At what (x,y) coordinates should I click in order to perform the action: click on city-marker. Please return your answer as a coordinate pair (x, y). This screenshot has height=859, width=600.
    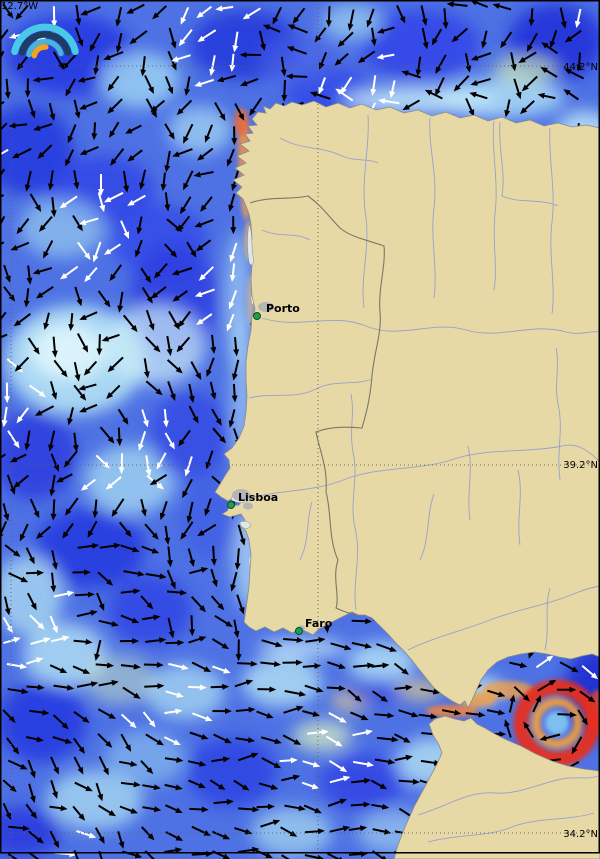
    Looking at the image, I should click on (257, 316).